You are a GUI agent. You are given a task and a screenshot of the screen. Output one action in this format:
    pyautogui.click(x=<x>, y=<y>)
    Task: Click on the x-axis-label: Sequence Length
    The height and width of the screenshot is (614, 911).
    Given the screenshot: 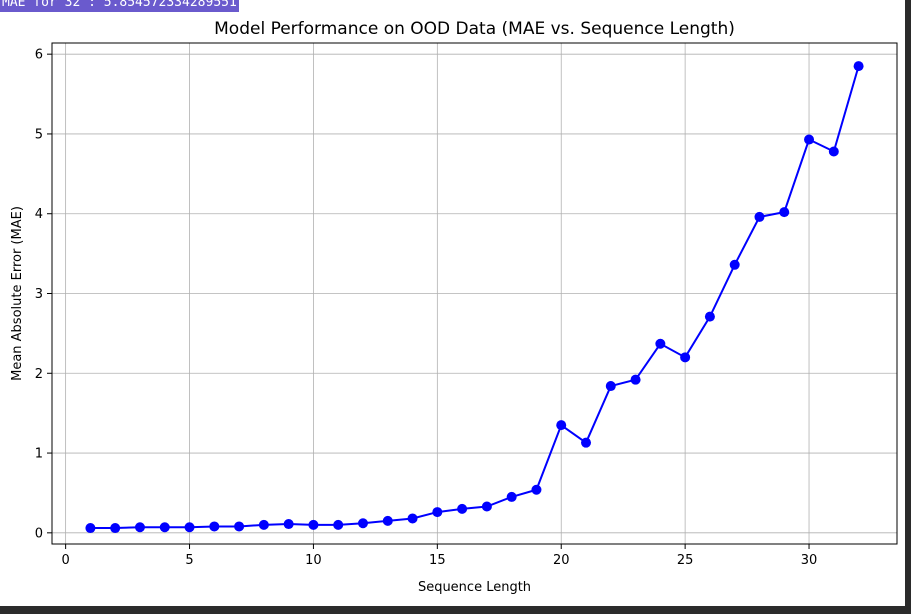 What is the action you would take?
    pyautogui.click(x=474, y=587)
    